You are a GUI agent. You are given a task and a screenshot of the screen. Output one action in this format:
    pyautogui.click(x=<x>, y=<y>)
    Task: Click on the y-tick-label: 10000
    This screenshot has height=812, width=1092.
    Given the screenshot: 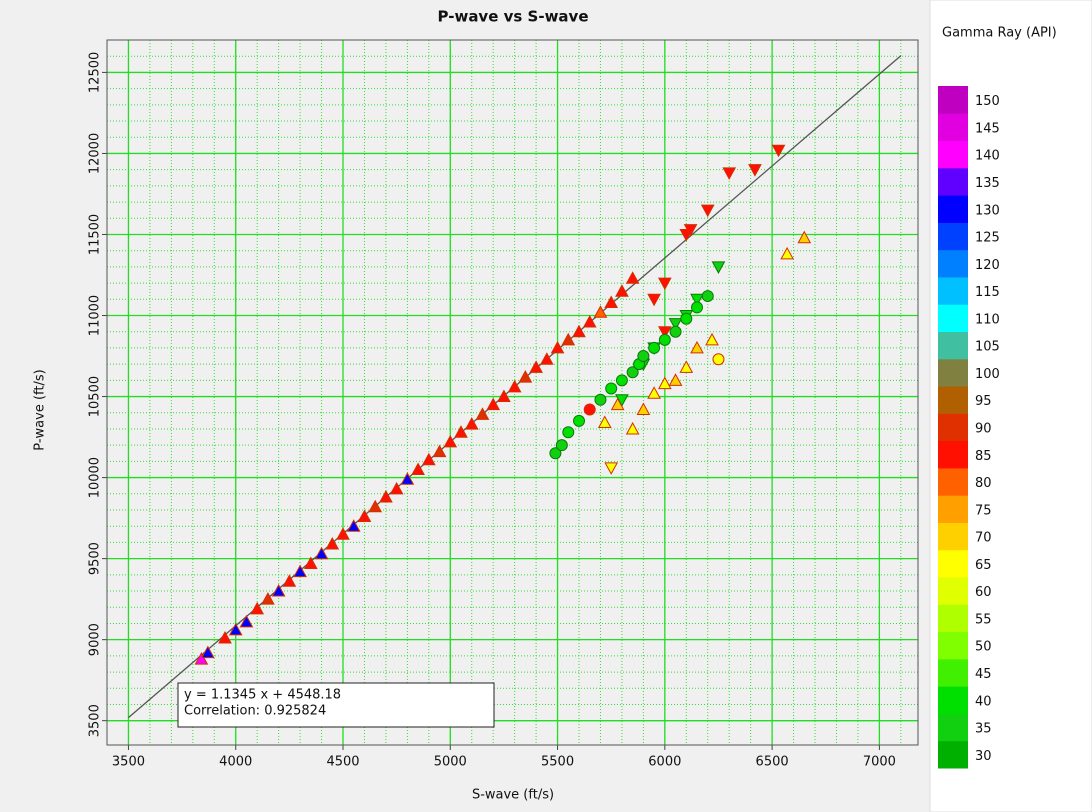 What is the action you would take?
    pyautogui.click(x=95, y=477)
    